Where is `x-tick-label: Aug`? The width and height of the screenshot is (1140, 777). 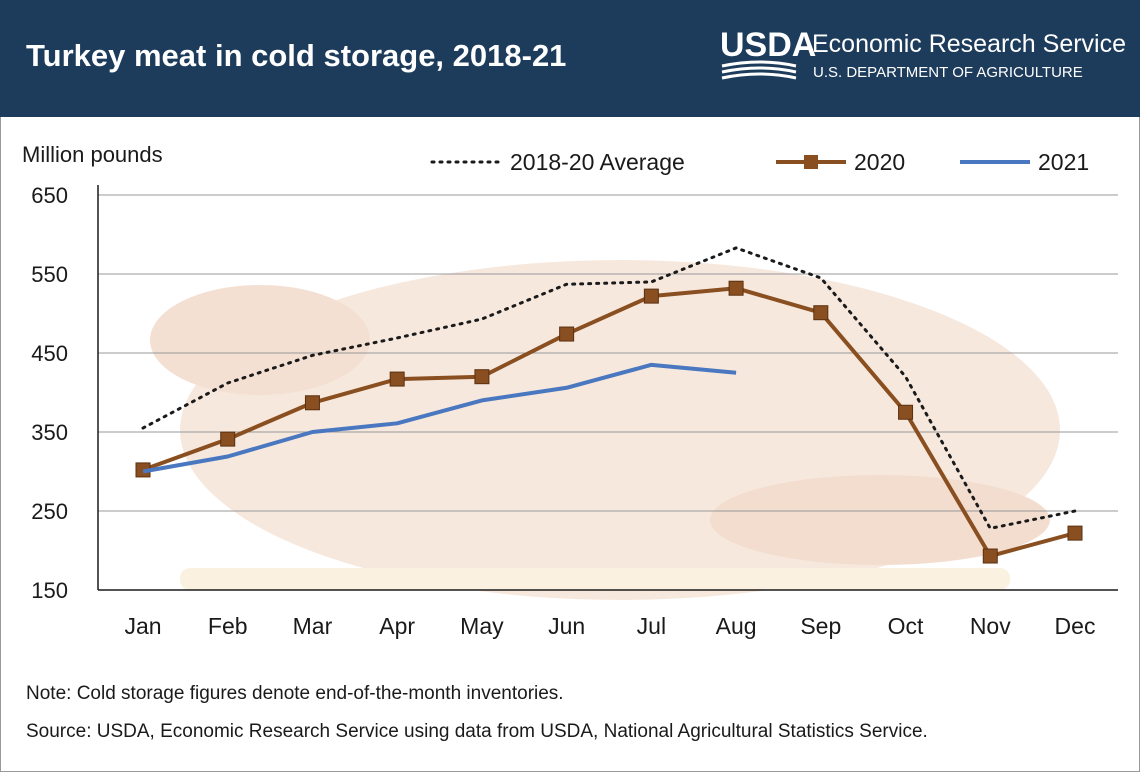 x-tick-label: Aug is located at coordinates (736, 626).